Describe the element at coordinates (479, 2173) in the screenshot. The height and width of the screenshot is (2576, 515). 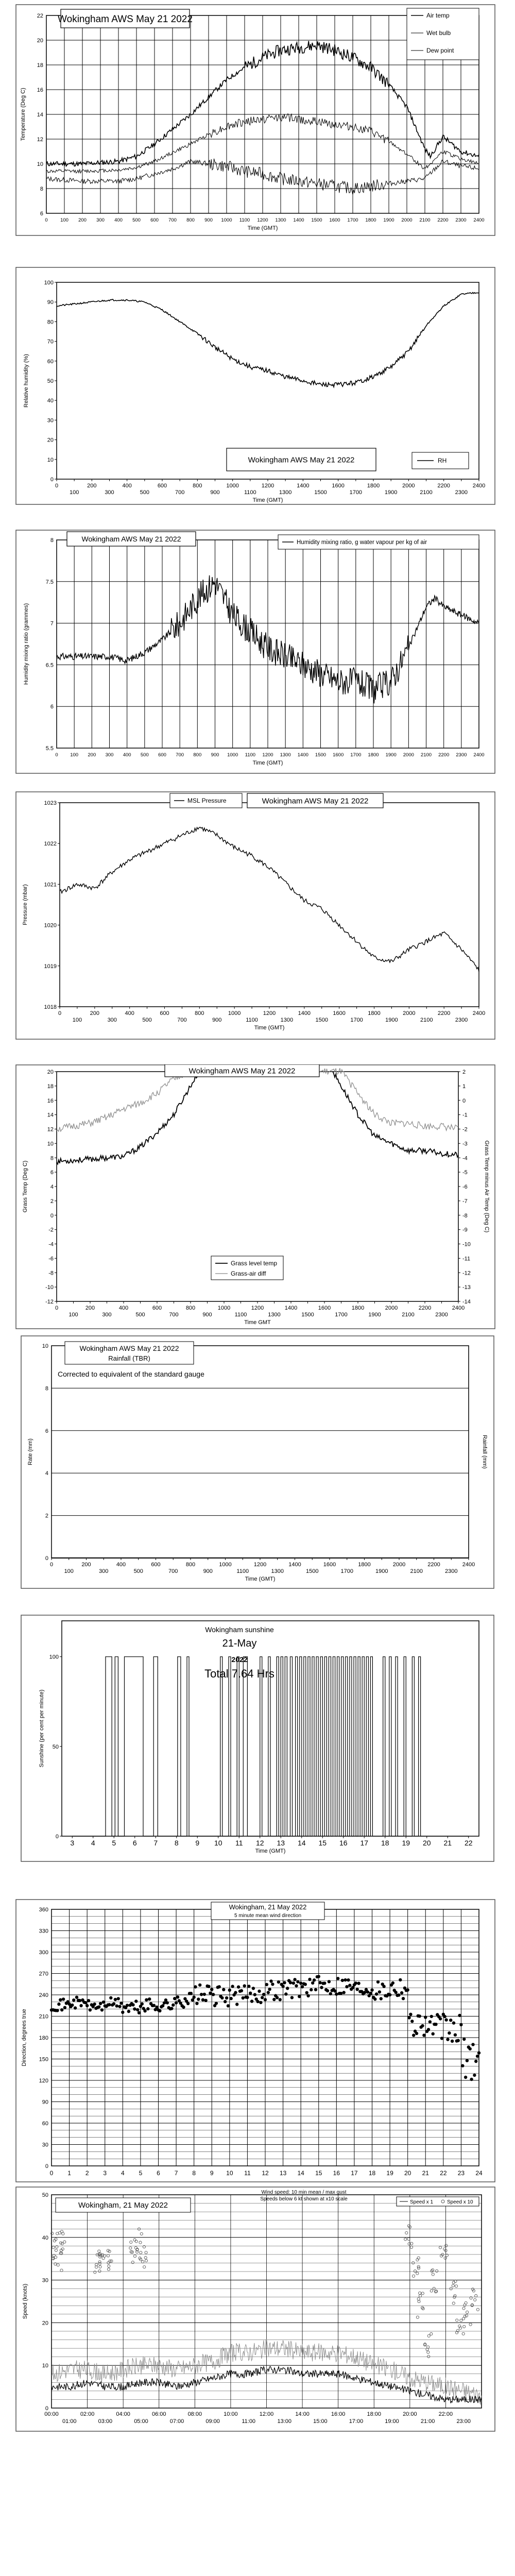
I see `tick-label-x: 24` at that location.